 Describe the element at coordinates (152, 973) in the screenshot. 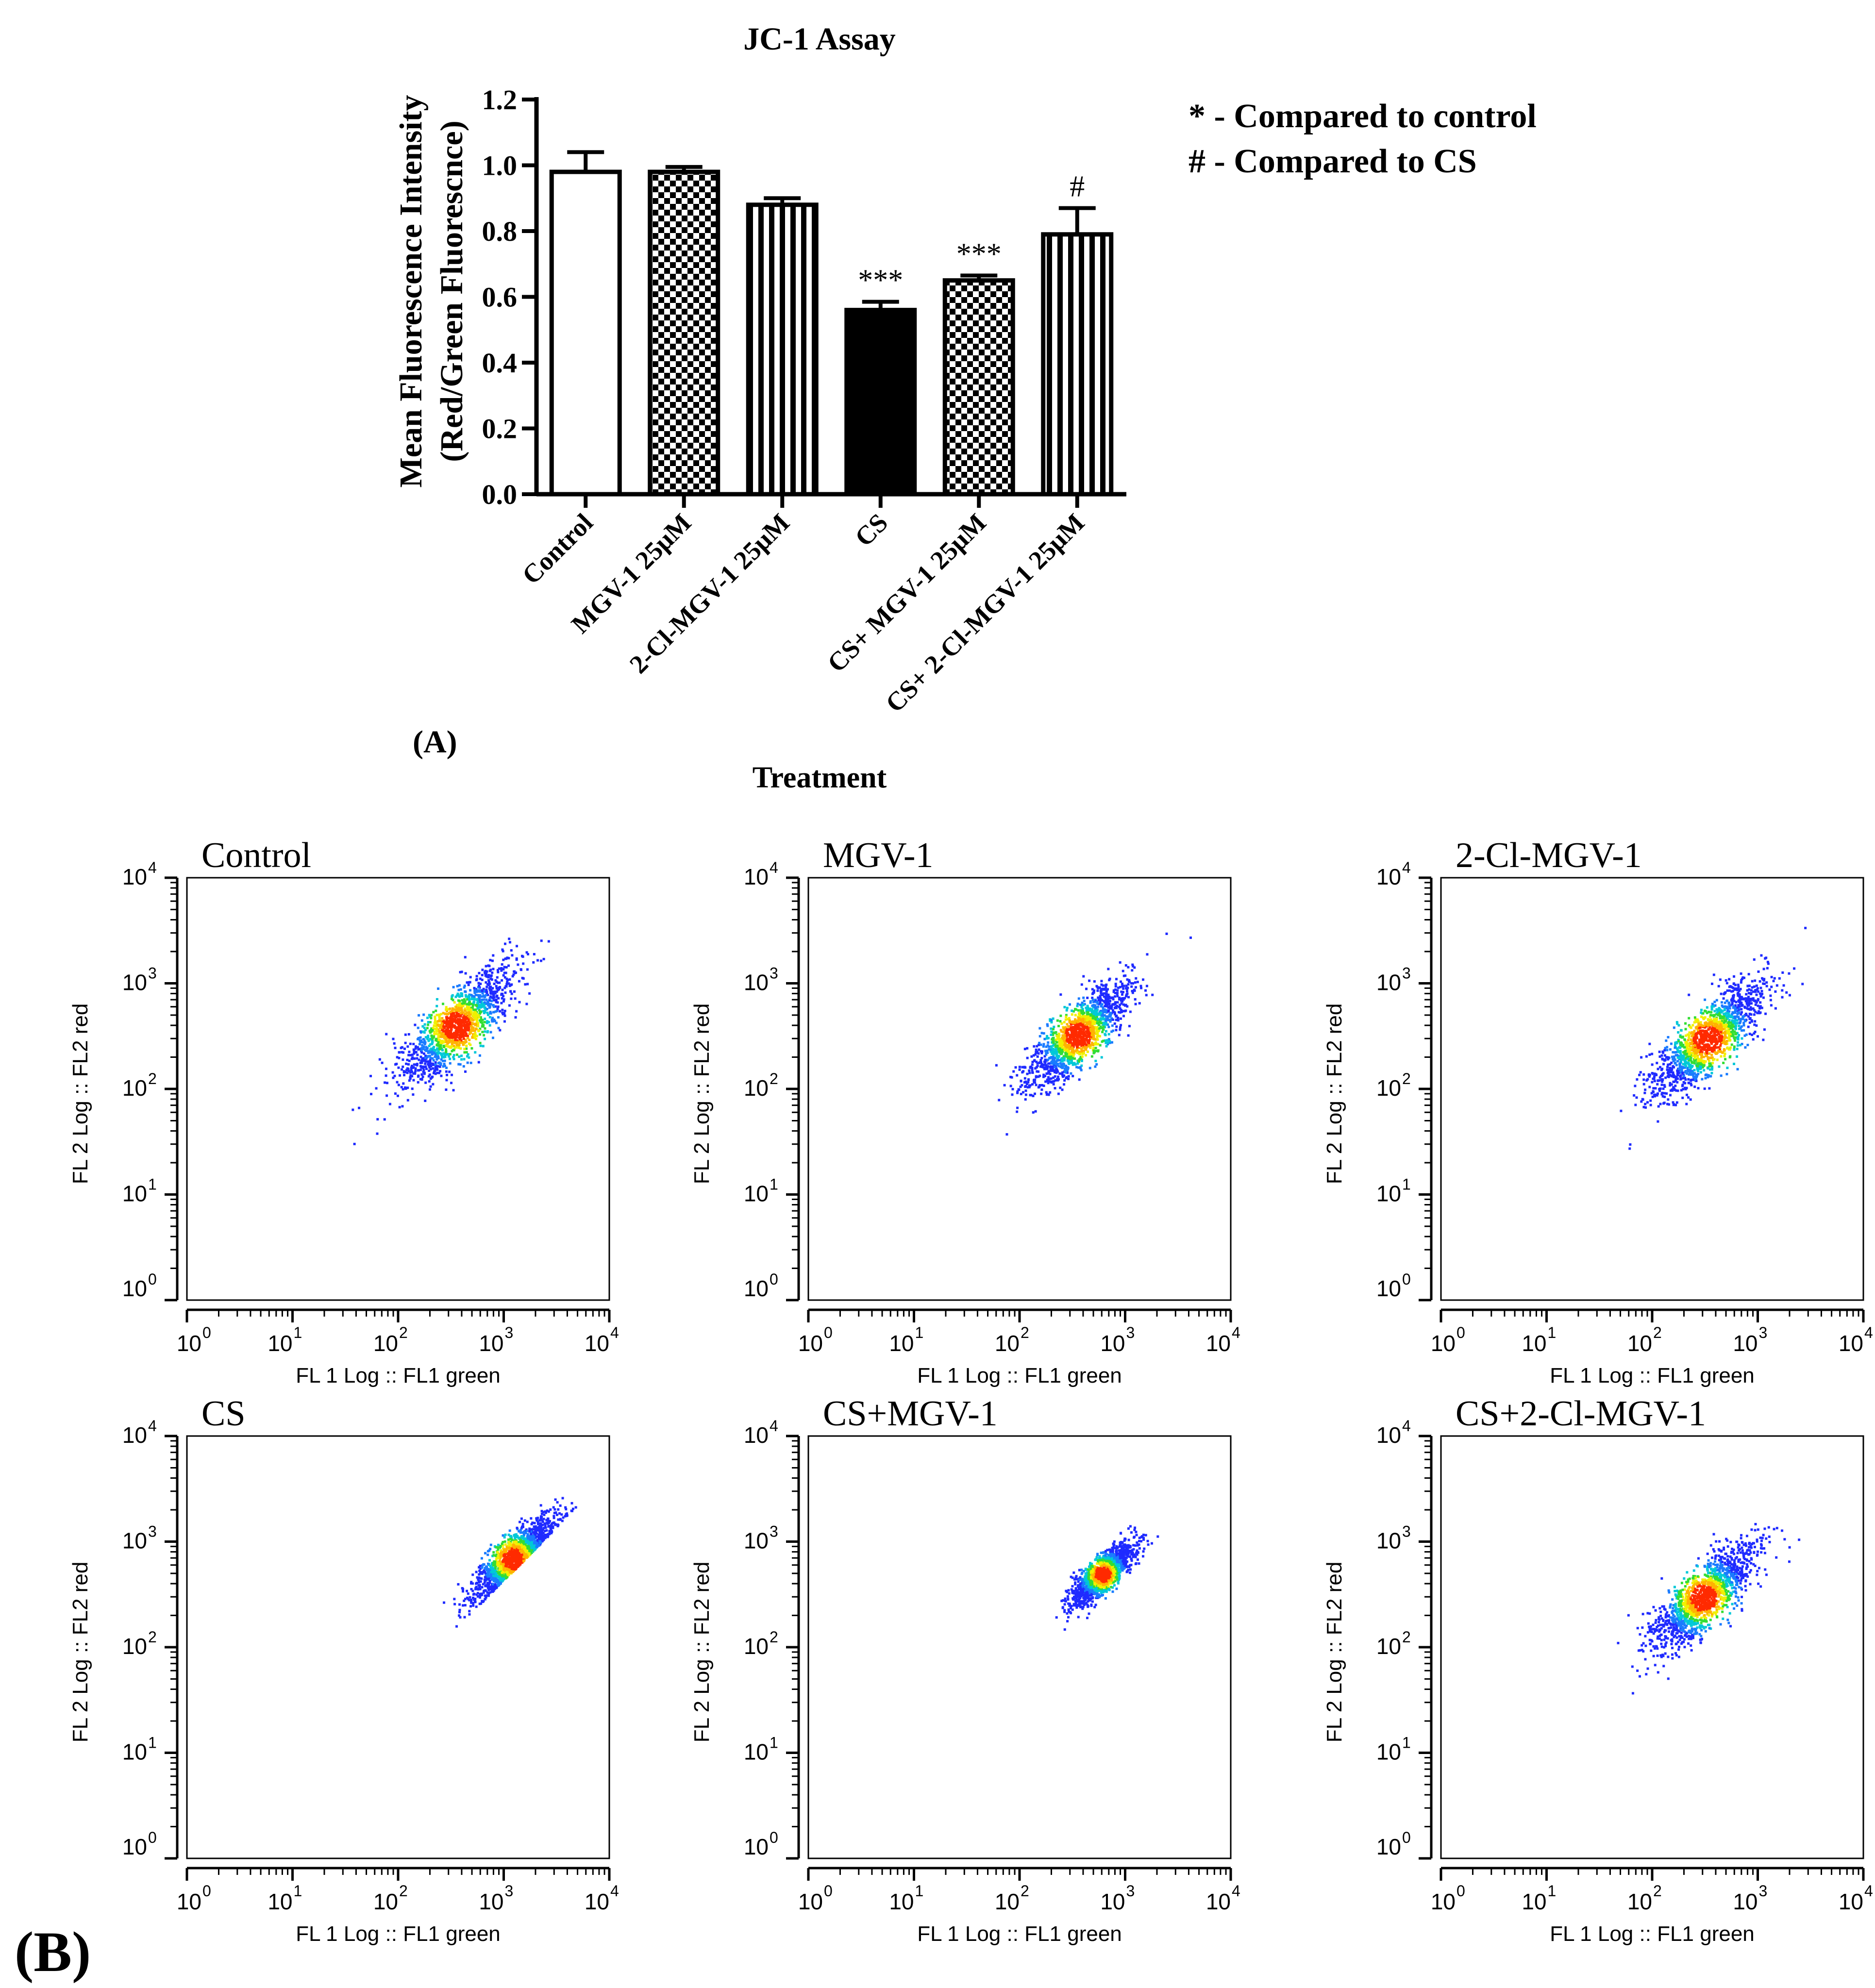

I see `y-tick-exponent: 3` at that location.